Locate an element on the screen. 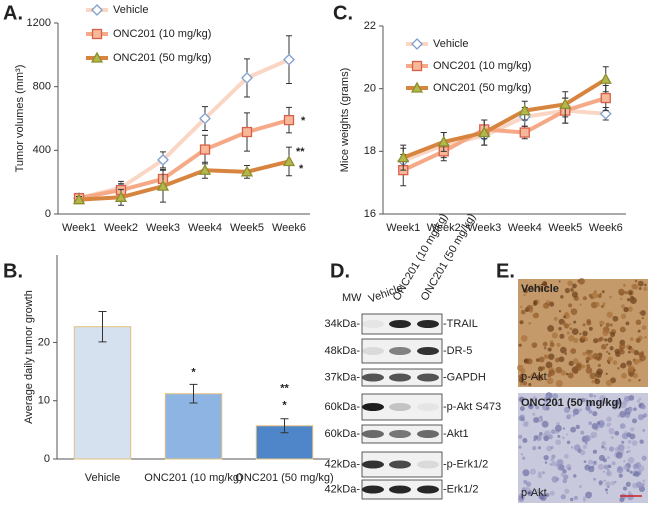 The width and height of the screenshot is (650, 505). bar is located at coordinates (193, 426).